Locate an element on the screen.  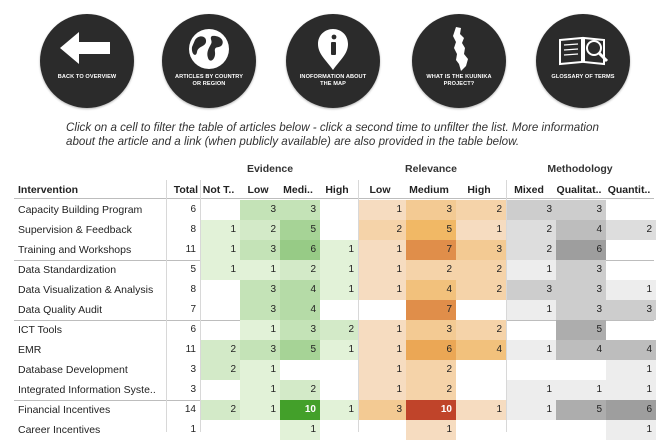
row-total: 8 is located at coordinates (193, 229).